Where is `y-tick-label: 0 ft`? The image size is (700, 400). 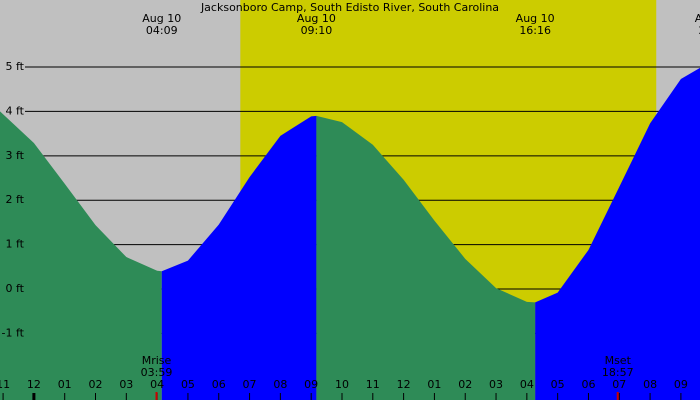 y-tick-label: 0 ft is located at coordinates (15, 288).